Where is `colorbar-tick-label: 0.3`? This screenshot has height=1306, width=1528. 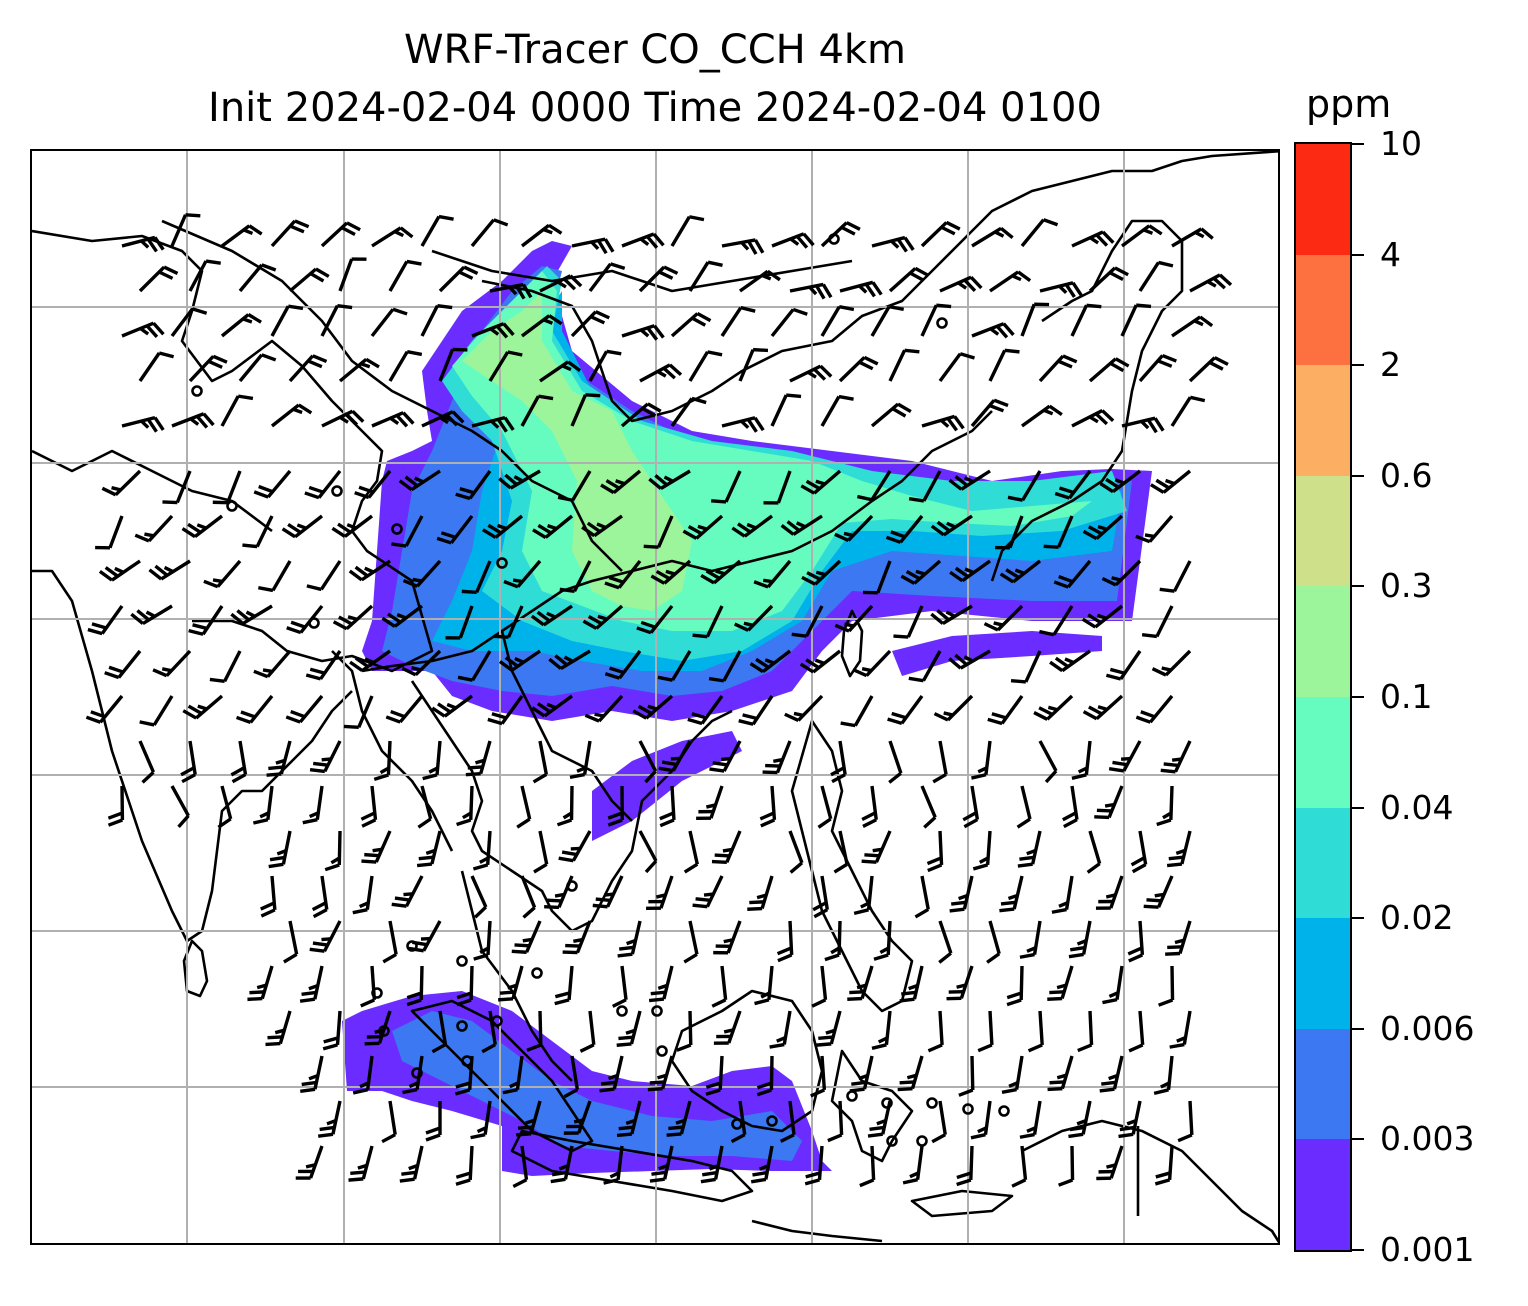
colorbar-tick-label: 0.3 is located at coordinates (1406, 586).